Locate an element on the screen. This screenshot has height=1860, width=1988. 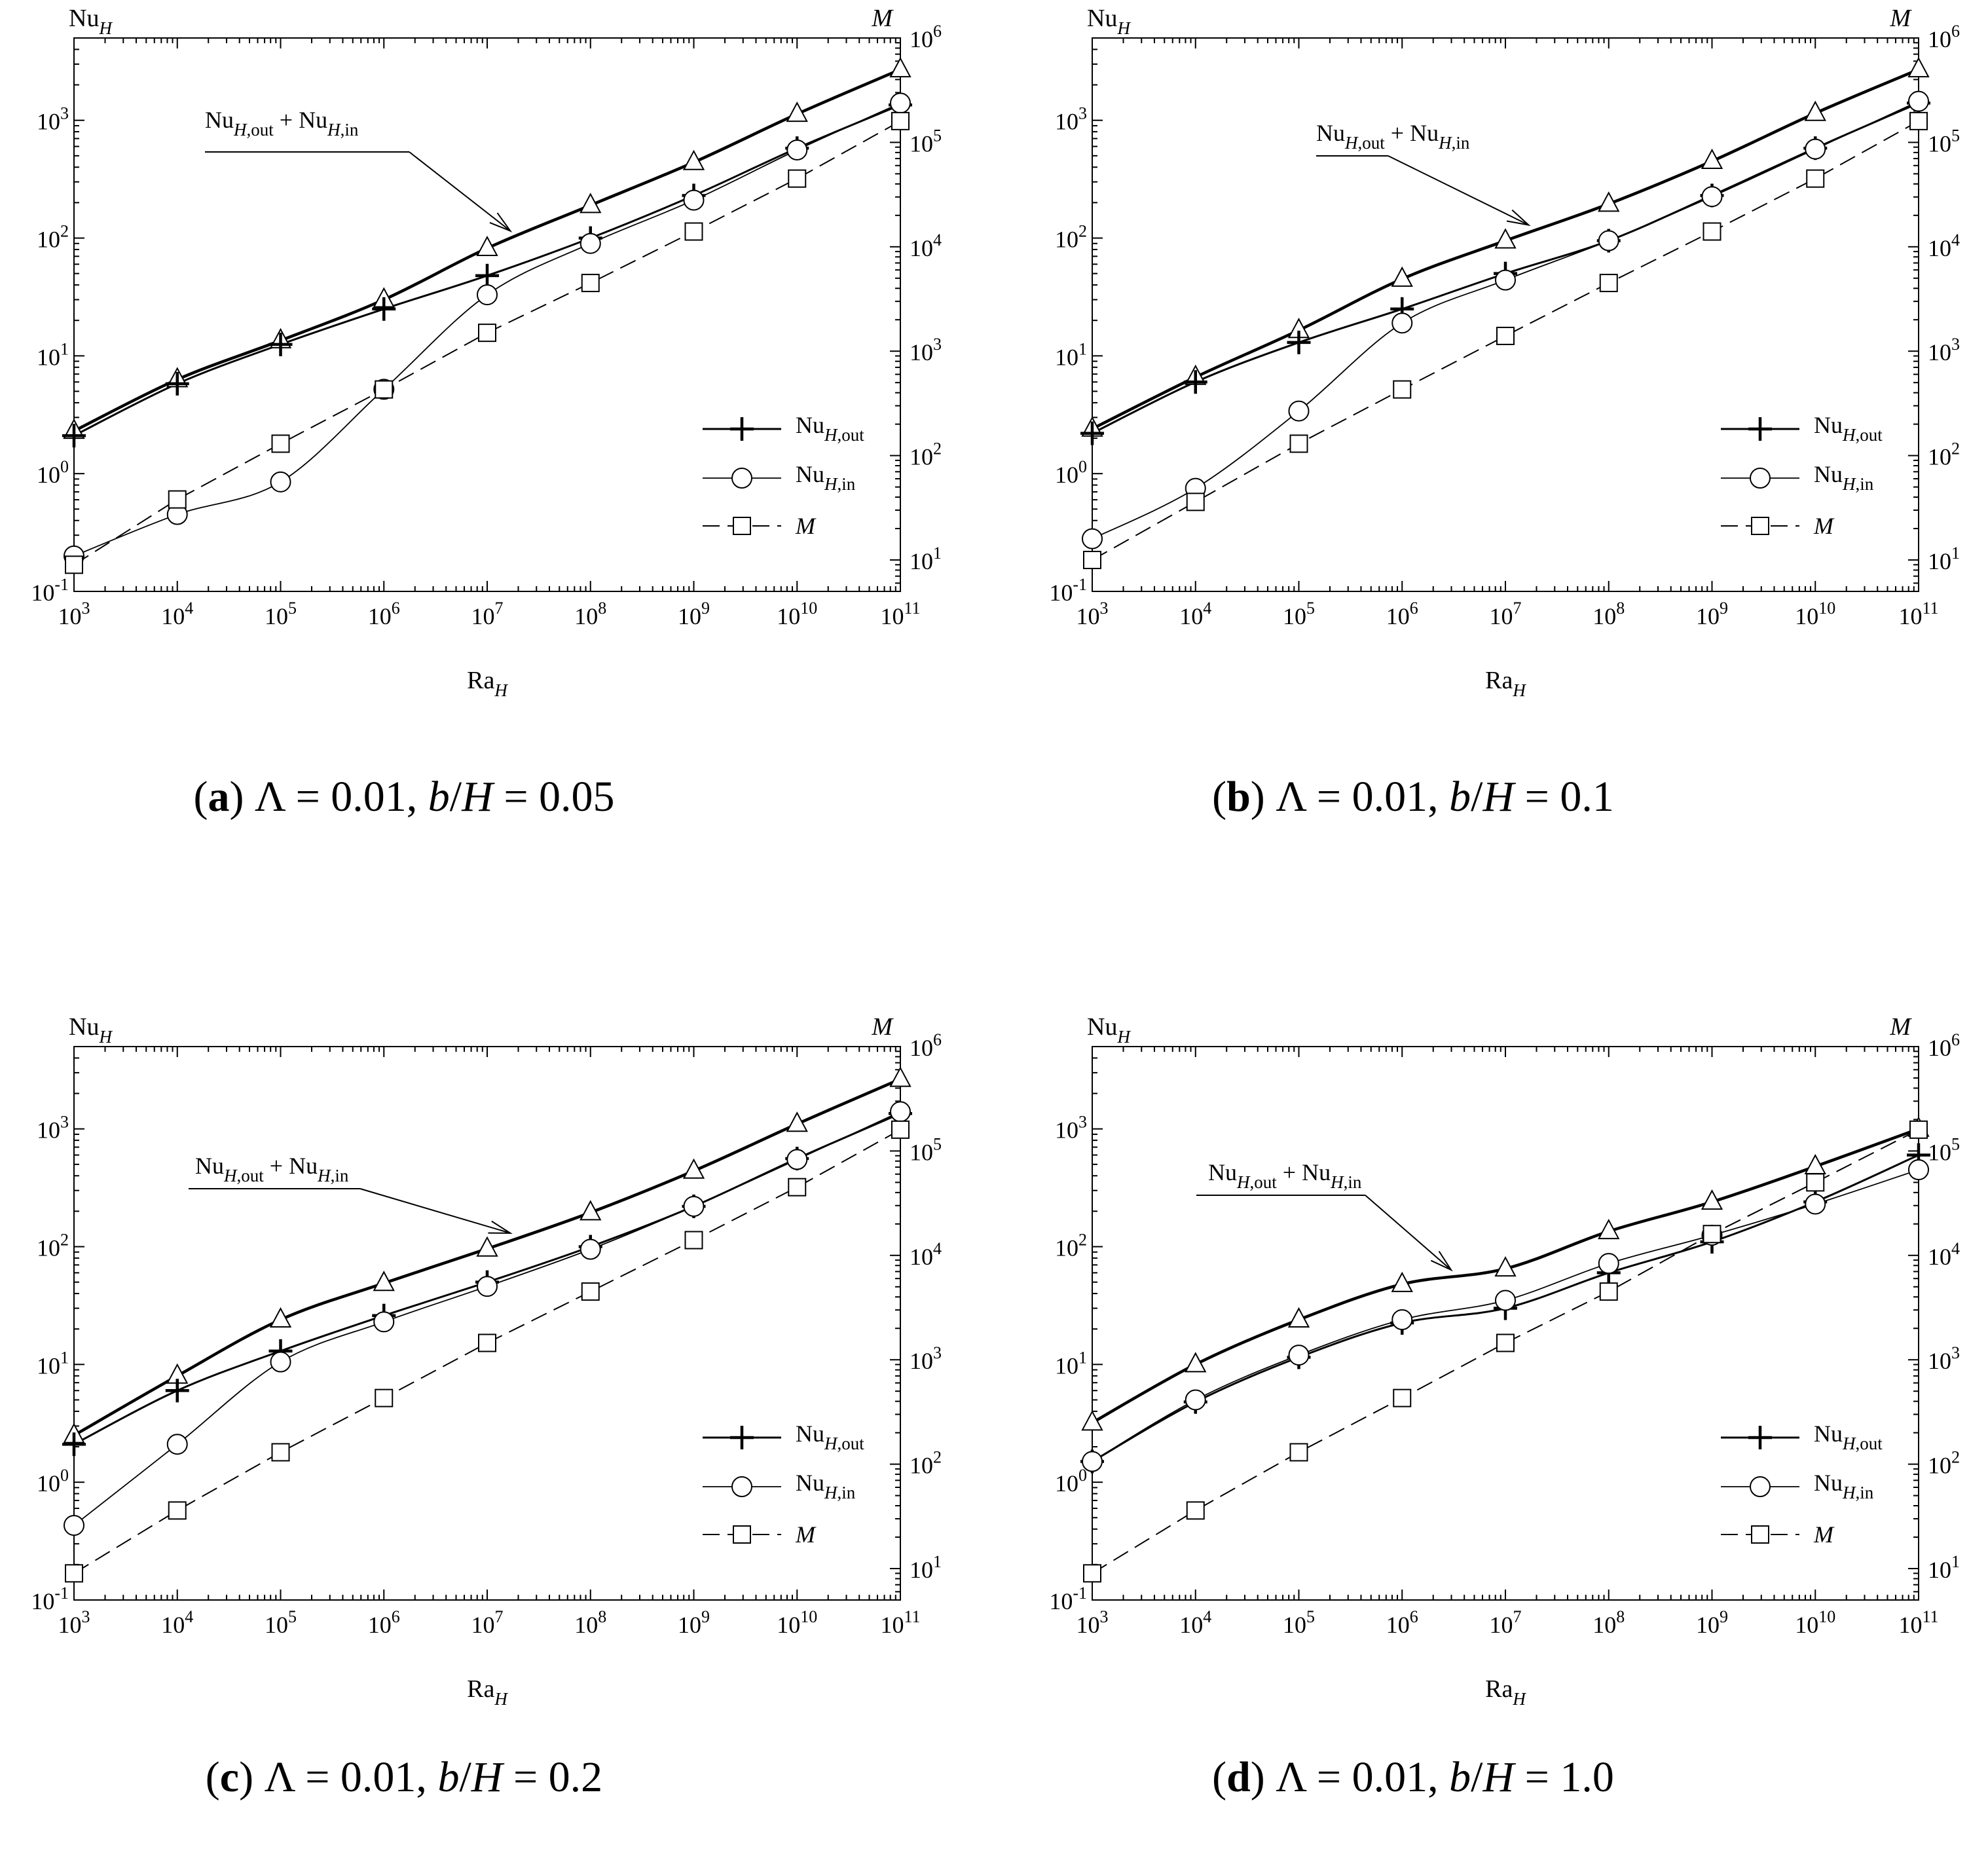
annotation-label: NuH,out + NuH,in is located at coordinates (1393, 136).